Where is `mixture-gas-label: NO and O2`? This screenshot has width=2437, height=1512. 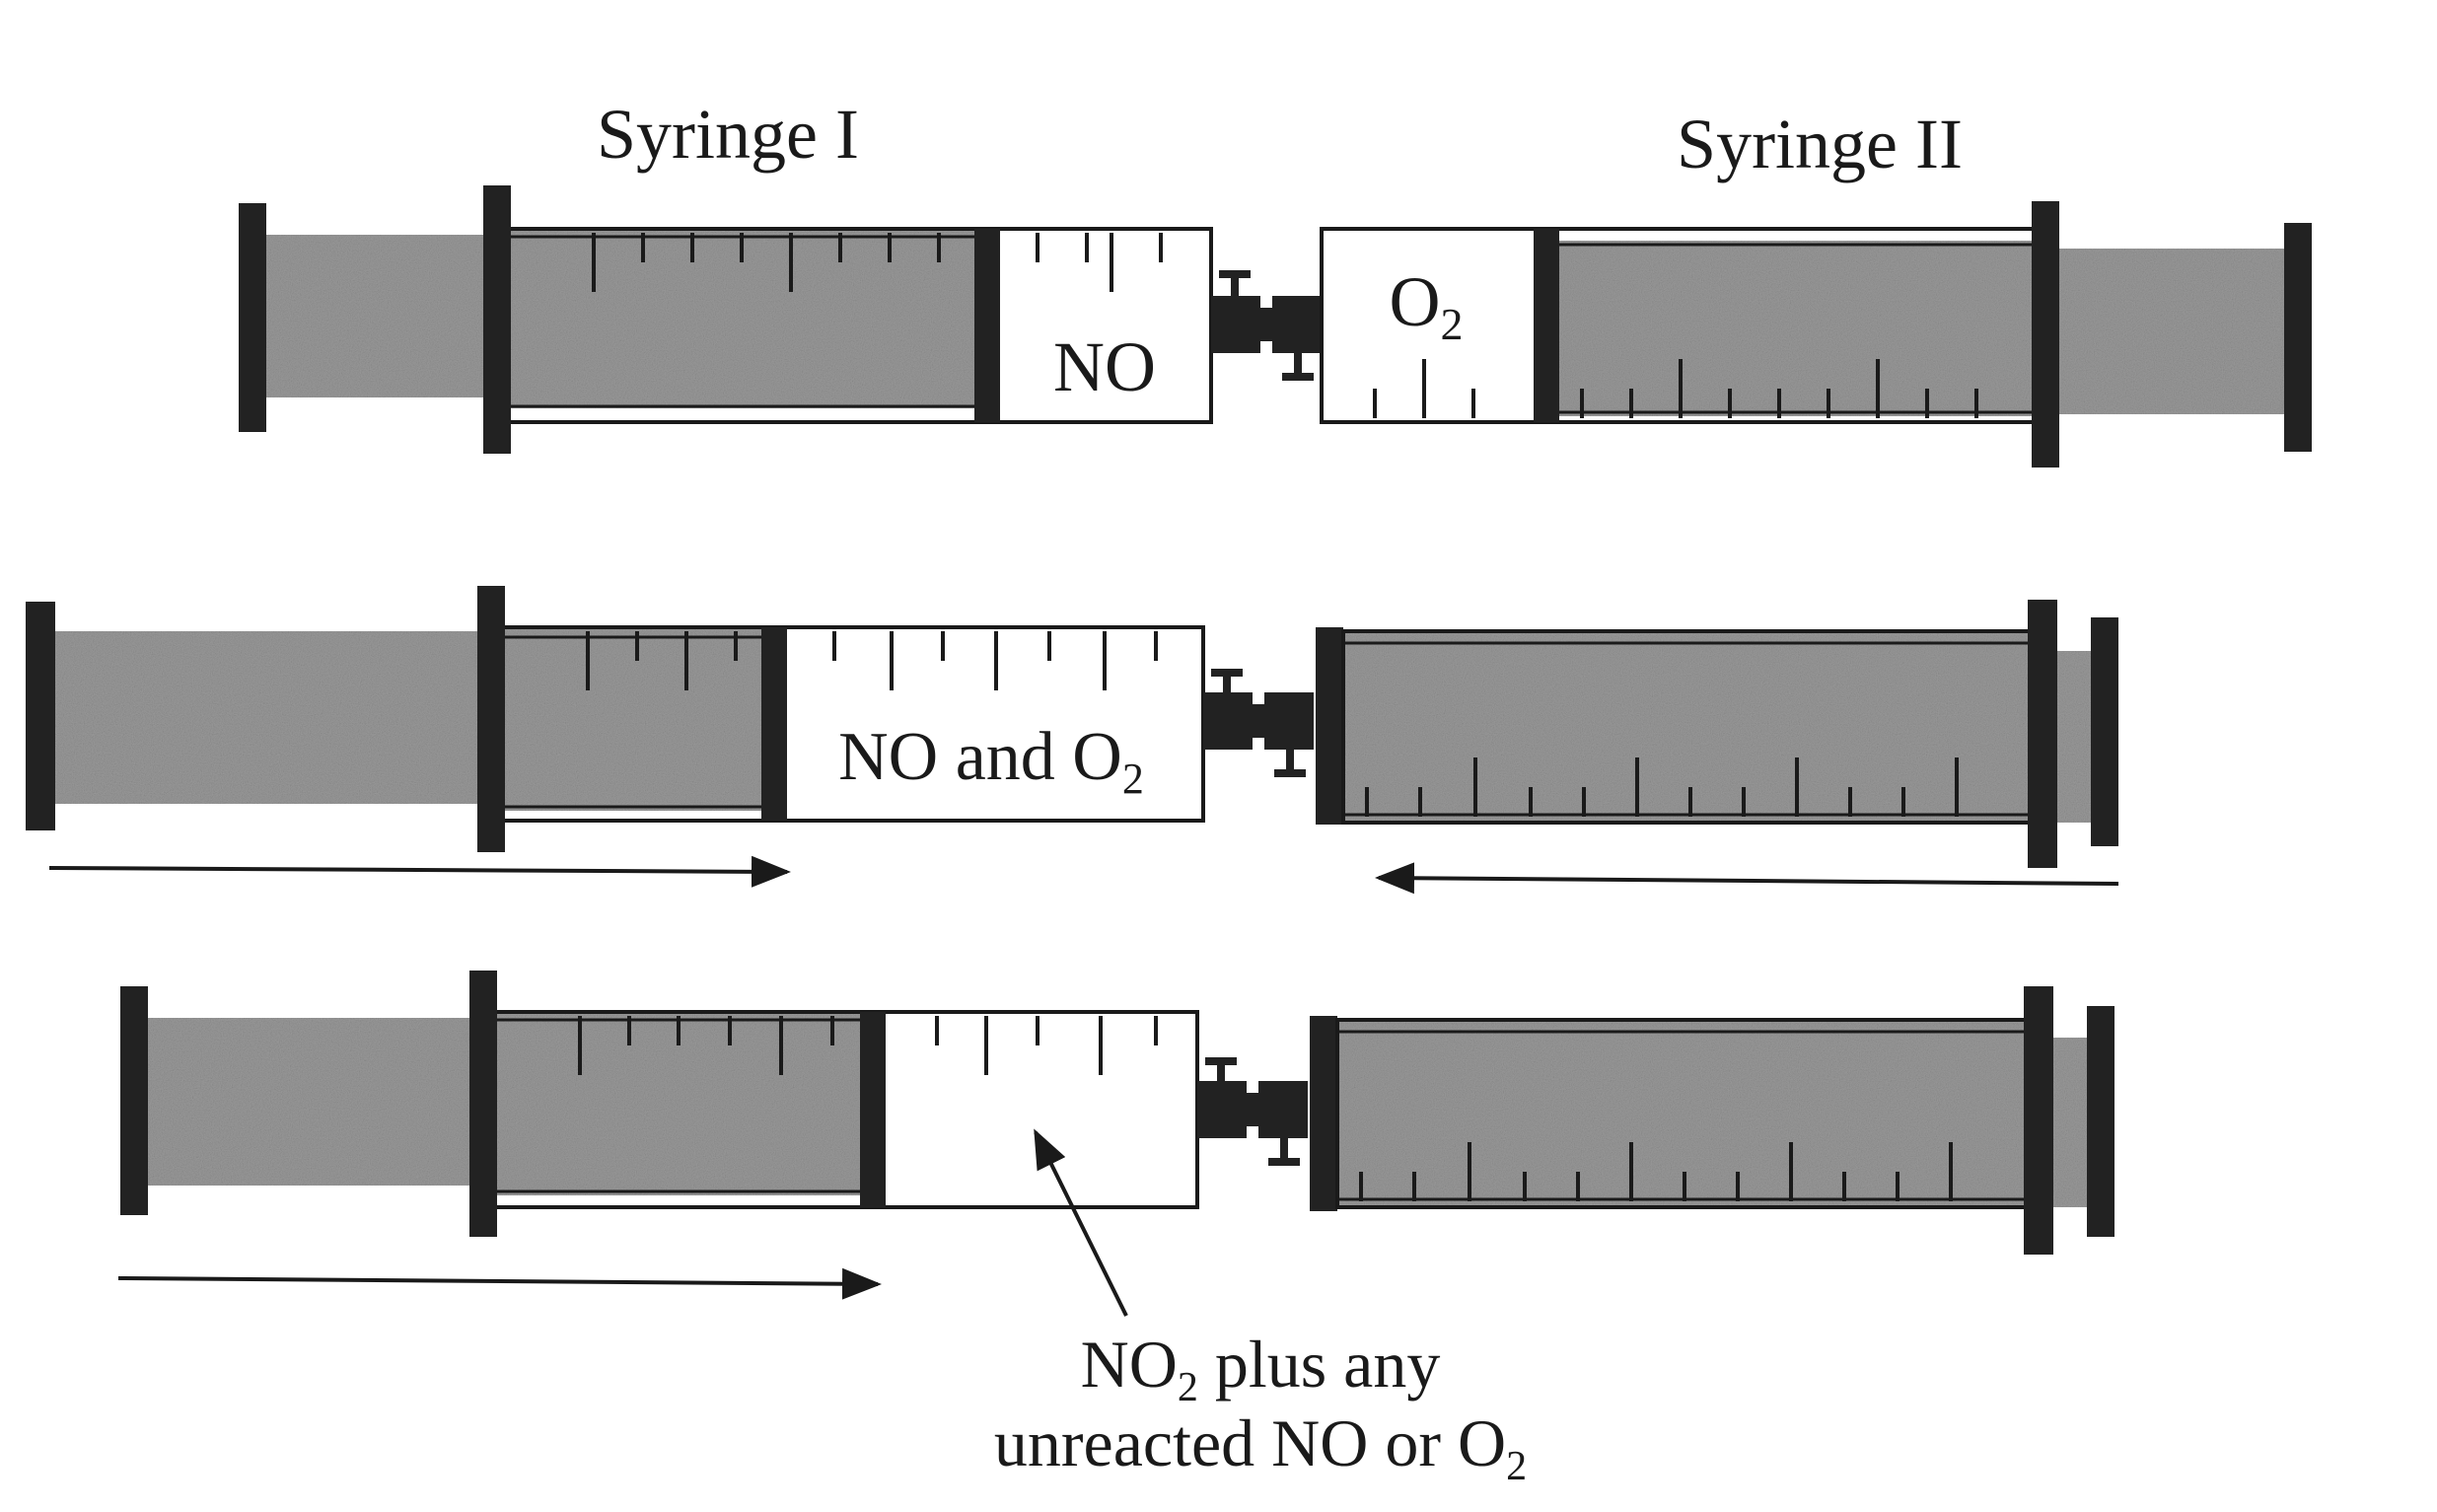 mixture-gas-label: NO and O2 is located at coordinates (991, 761).